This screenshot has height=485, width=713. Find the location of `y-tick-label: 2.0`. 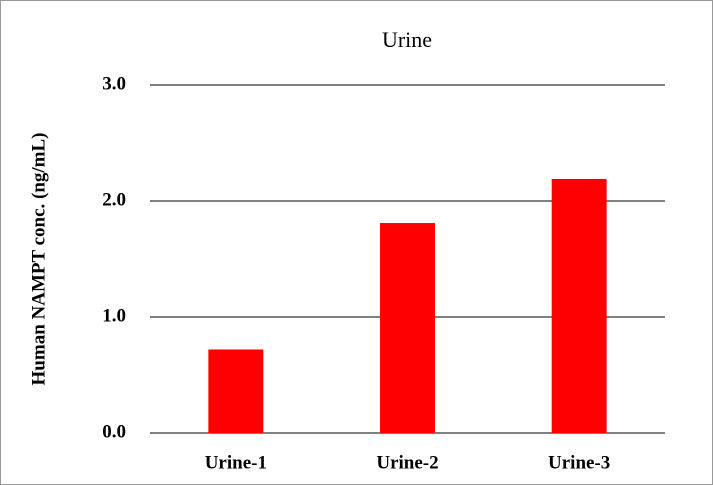

y-tick-label: 2.0 is located at coordinates (114, 199).